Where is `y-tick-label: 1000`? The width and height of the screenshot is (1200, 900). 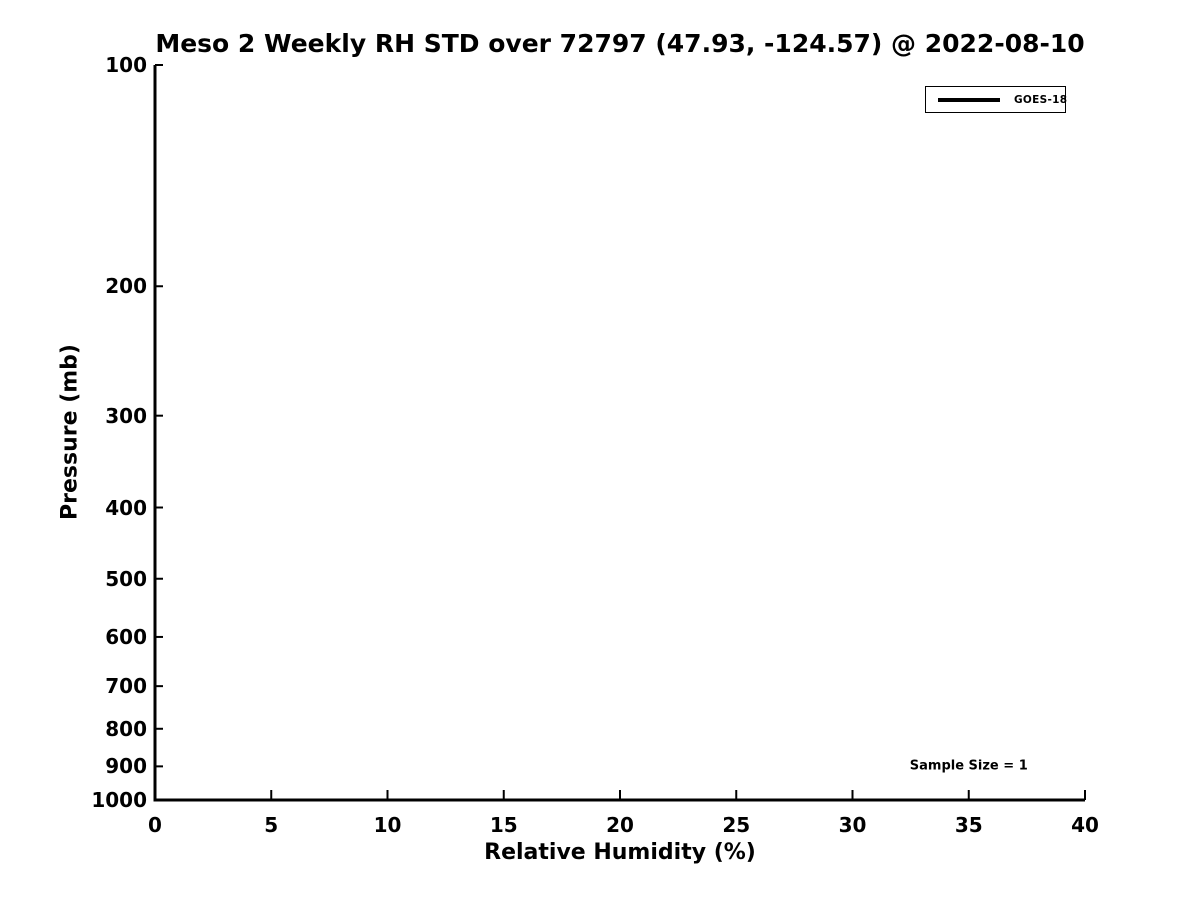
y-tick-label: 1000 is located at coordinates (119, 800).